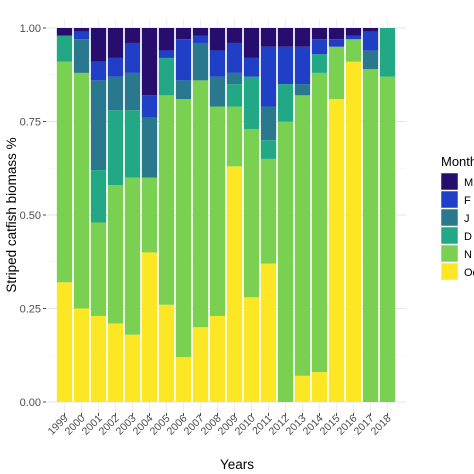  I want to click on bar-segment-2003-oc, so click(132, 368).